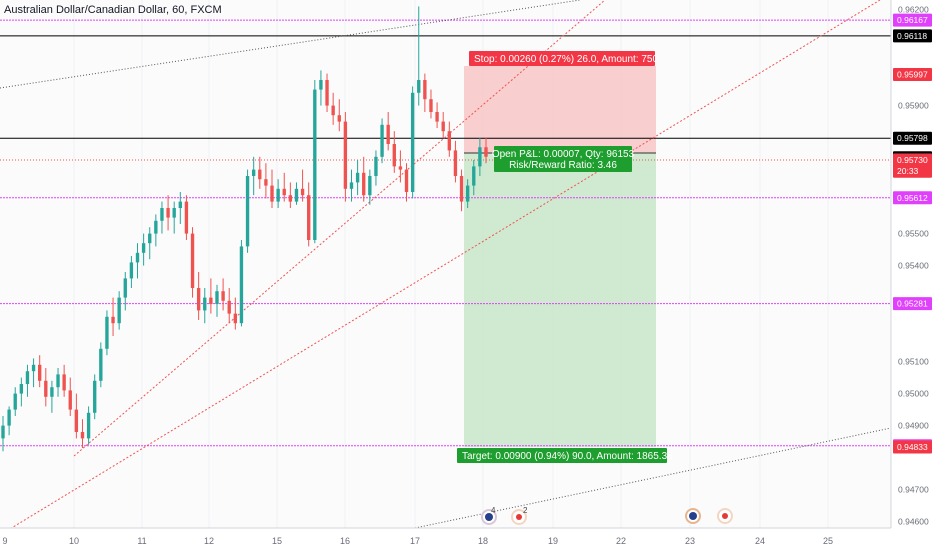 The width and height of the screenshot is (932, 555). I want to click on take-profit-zone, so click(560, 300).